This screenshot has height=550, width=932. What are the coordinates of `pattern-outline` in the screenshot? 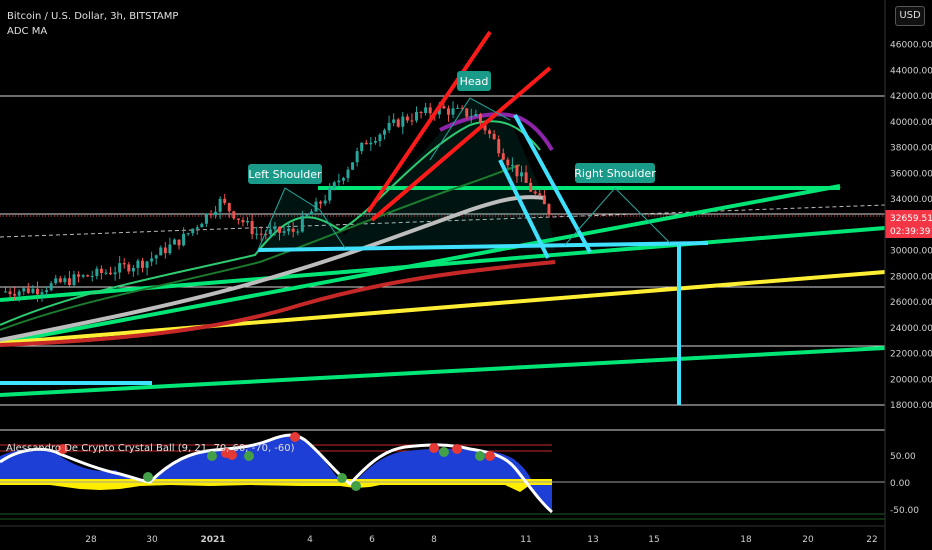 It's located at (301, 219).